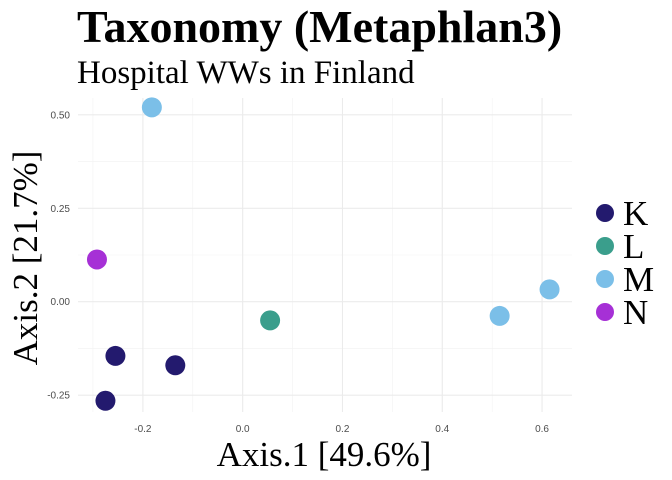 The image size is (672, 480). I want to click on y-axis-ticks: -0.25 0.00 0.25 0.50, so click(58, 255).